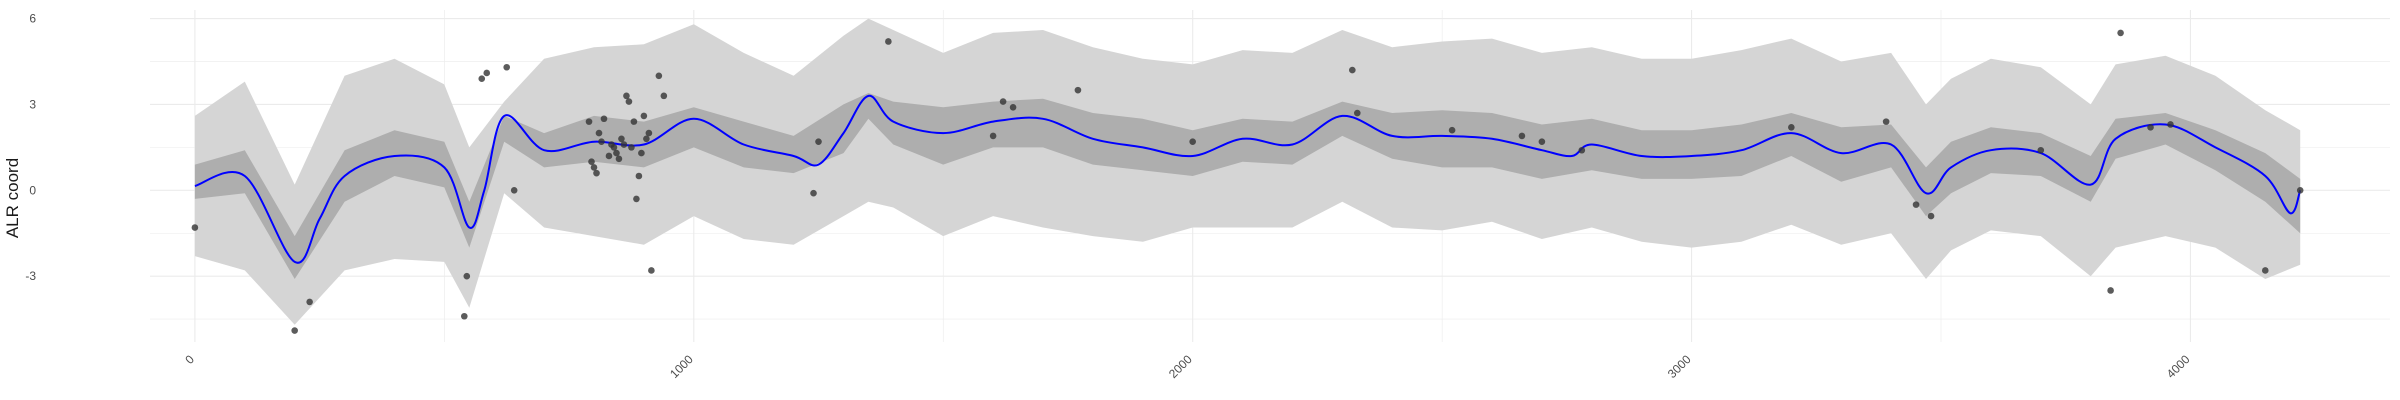 This screenshot has height=400, width=2400. I want to click on y-tick-labels: -3 0 3 6, so click(30, 148).